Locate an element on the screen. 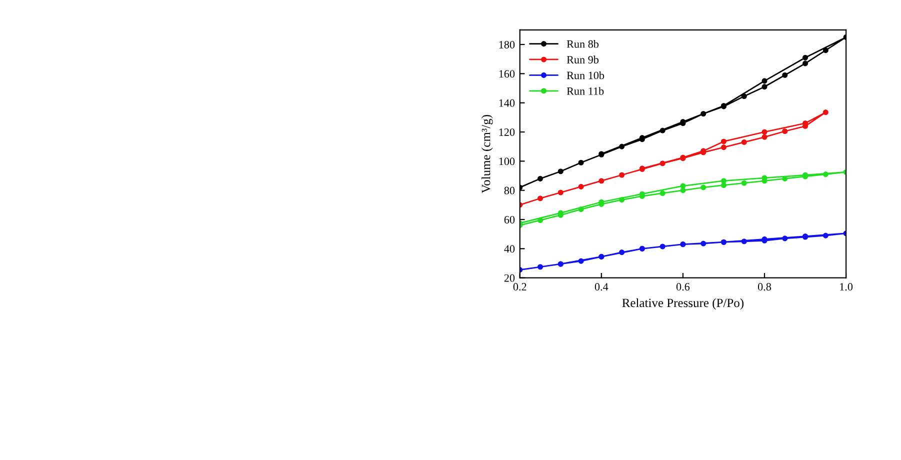 This screenshot has height=460, width=901. y-tick-label: 100 is located at coordinates (507, 162).